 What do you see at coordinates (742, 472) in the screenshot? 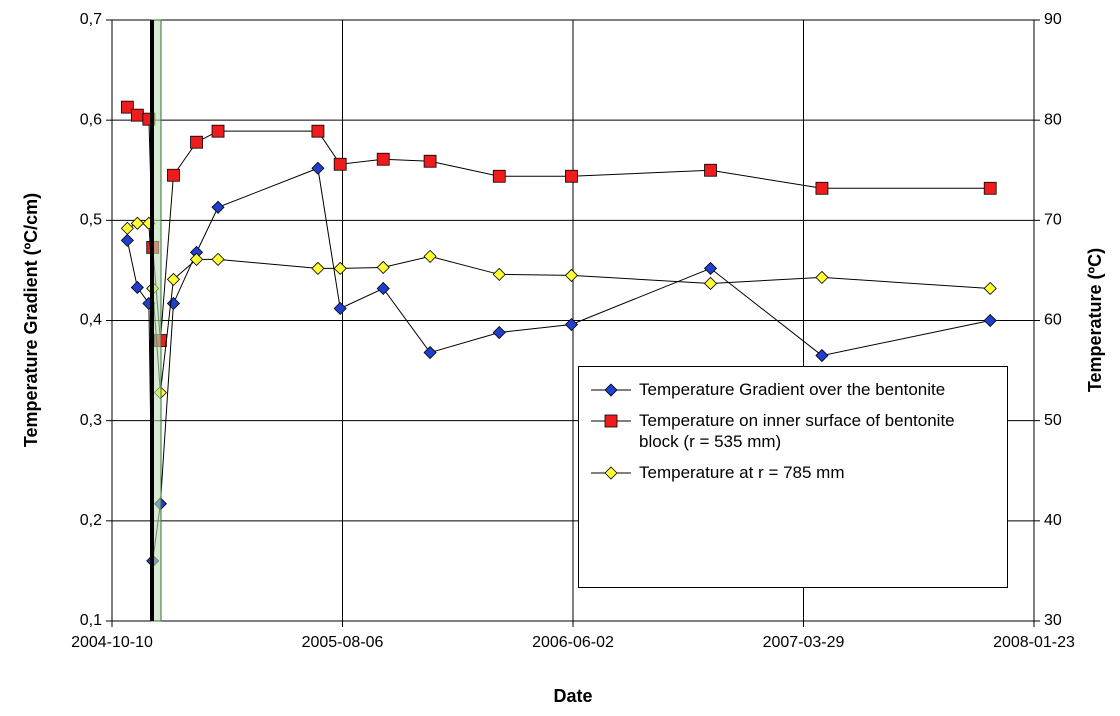
I see `legend-label: Temperature at r = 785 mm` at bounding box center [742, 472].